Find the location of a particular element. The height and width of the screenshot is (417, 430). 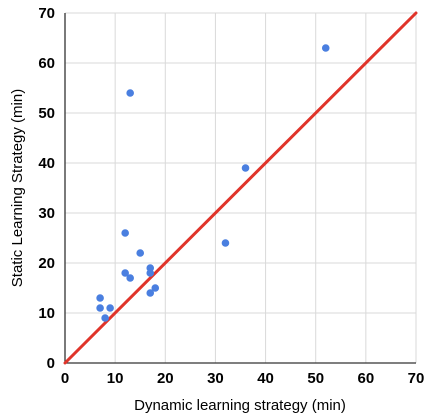

y-tick-label: 10 is located at coordinates (46, 313).